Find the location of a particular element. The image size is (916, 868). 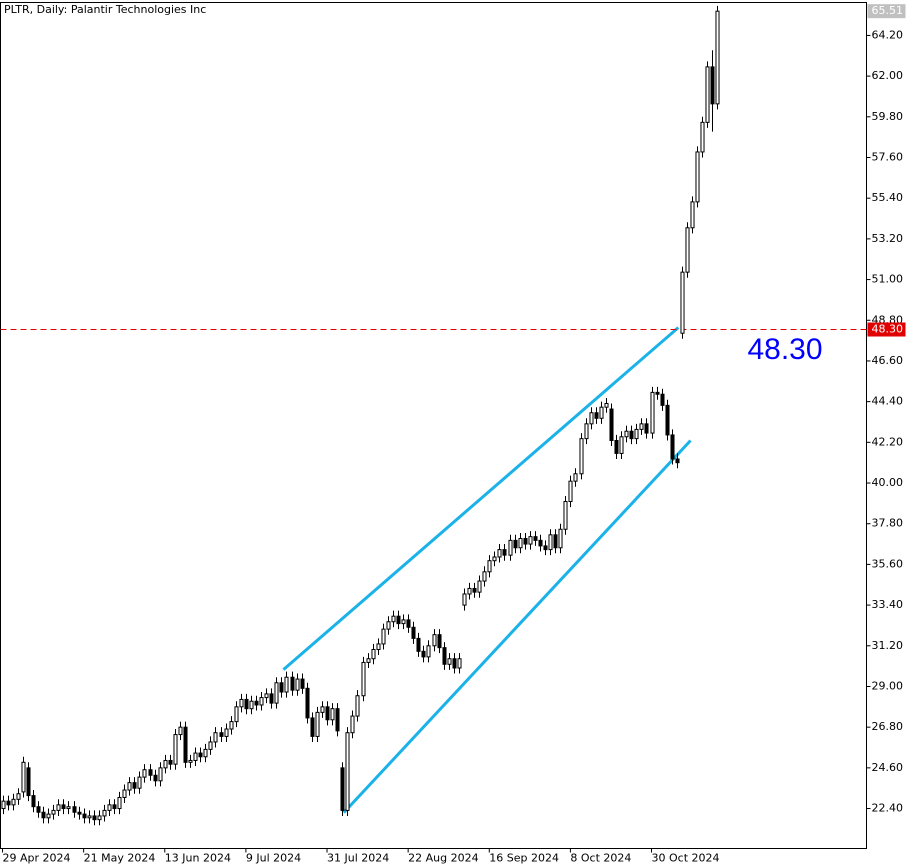

x-tick-label: 22 Aug 2024 is located at coordinates (443, 858).